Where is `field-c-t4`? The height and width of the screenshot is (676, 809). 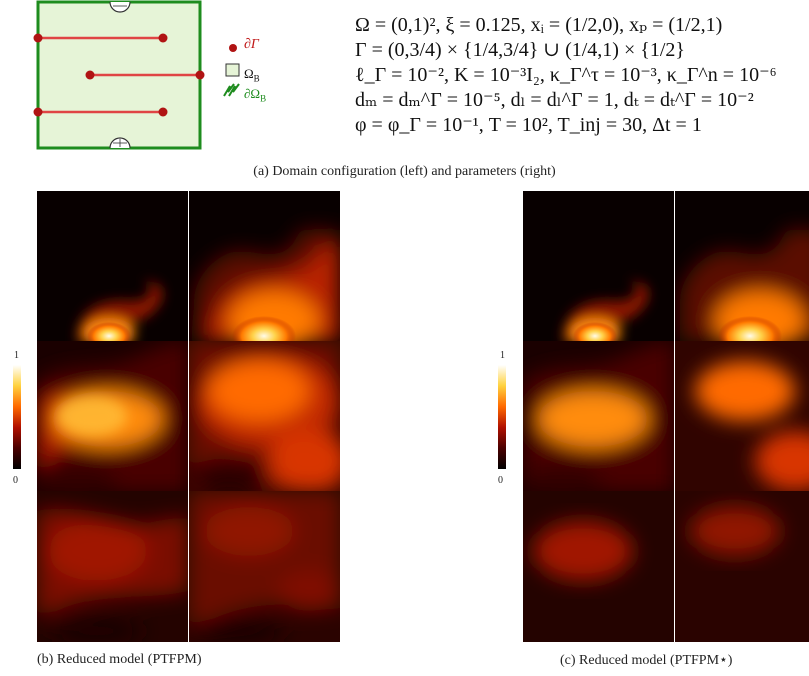
field-c-t4 is located at coordinates (742, 416).